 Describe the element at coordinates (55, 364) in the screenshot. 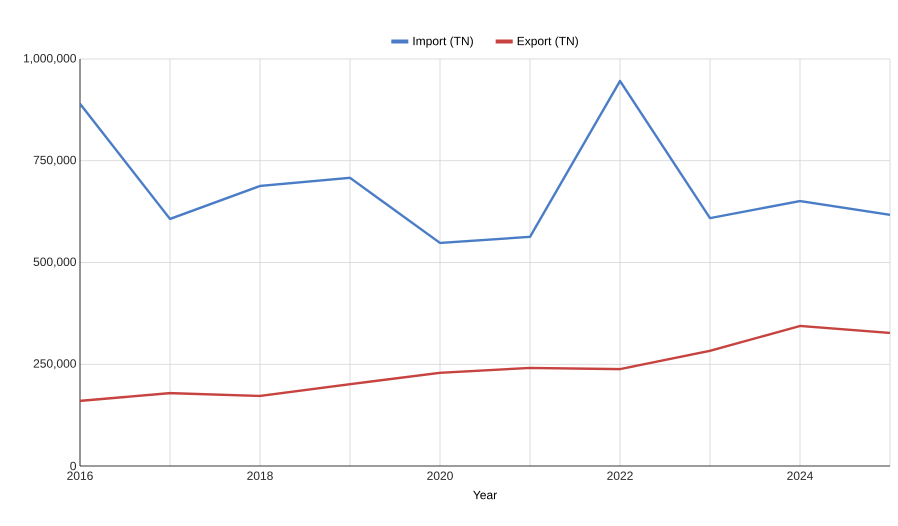

I see `y-tick-label: 250,000` at that location.